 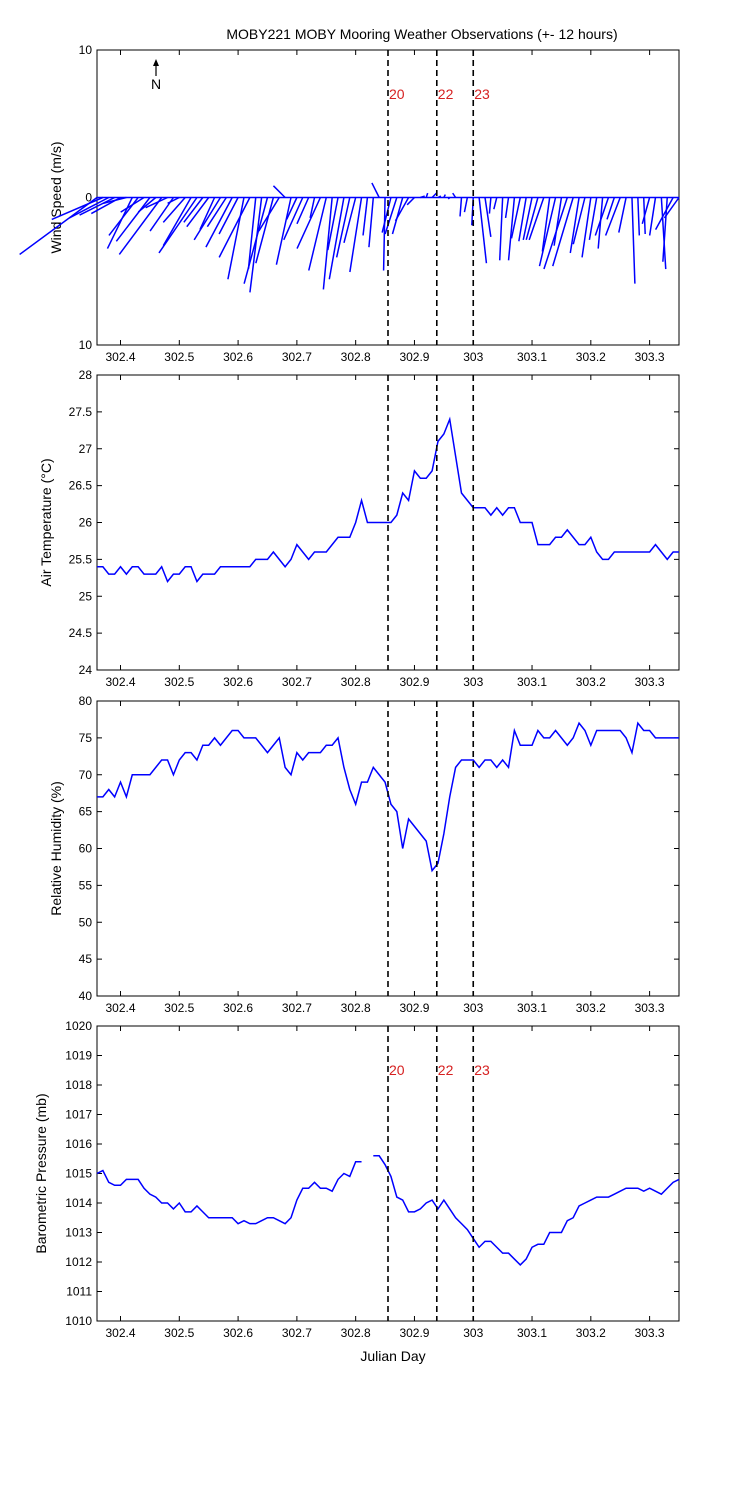 I want to click on y-tick-label: 1016, so click(x=78, y=1144).